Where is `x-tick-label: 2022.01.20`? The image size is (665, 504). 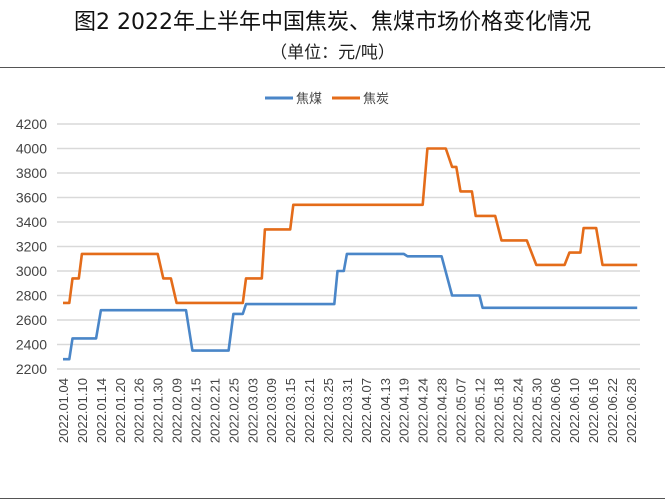 x-tick-label: 2022.01.20 is located at coordinates (120, 410).